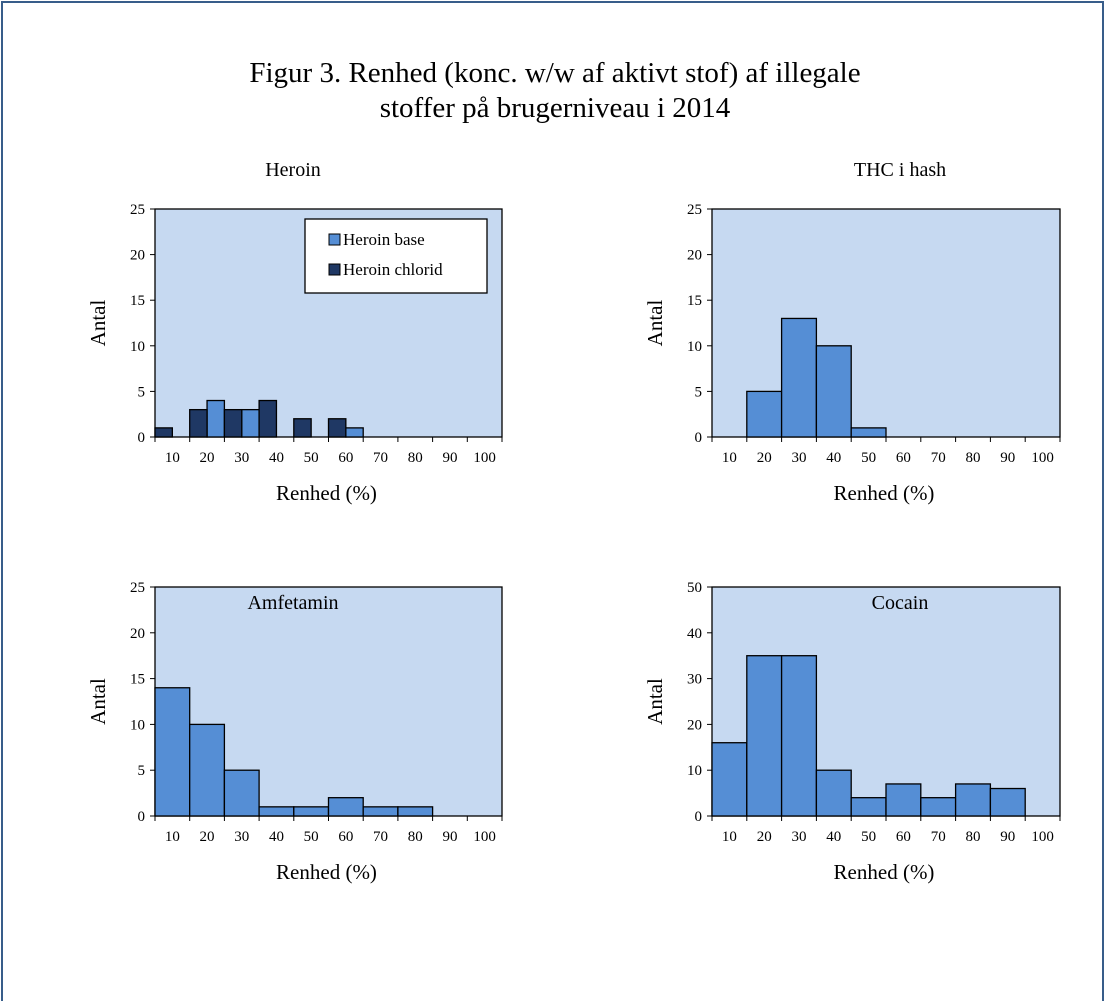 The image size is (1110, 1001). What do you see at coordinates (694, 680) in the screenshot?
I see `y-tick-label: 30` at bounding box center [694, 680].